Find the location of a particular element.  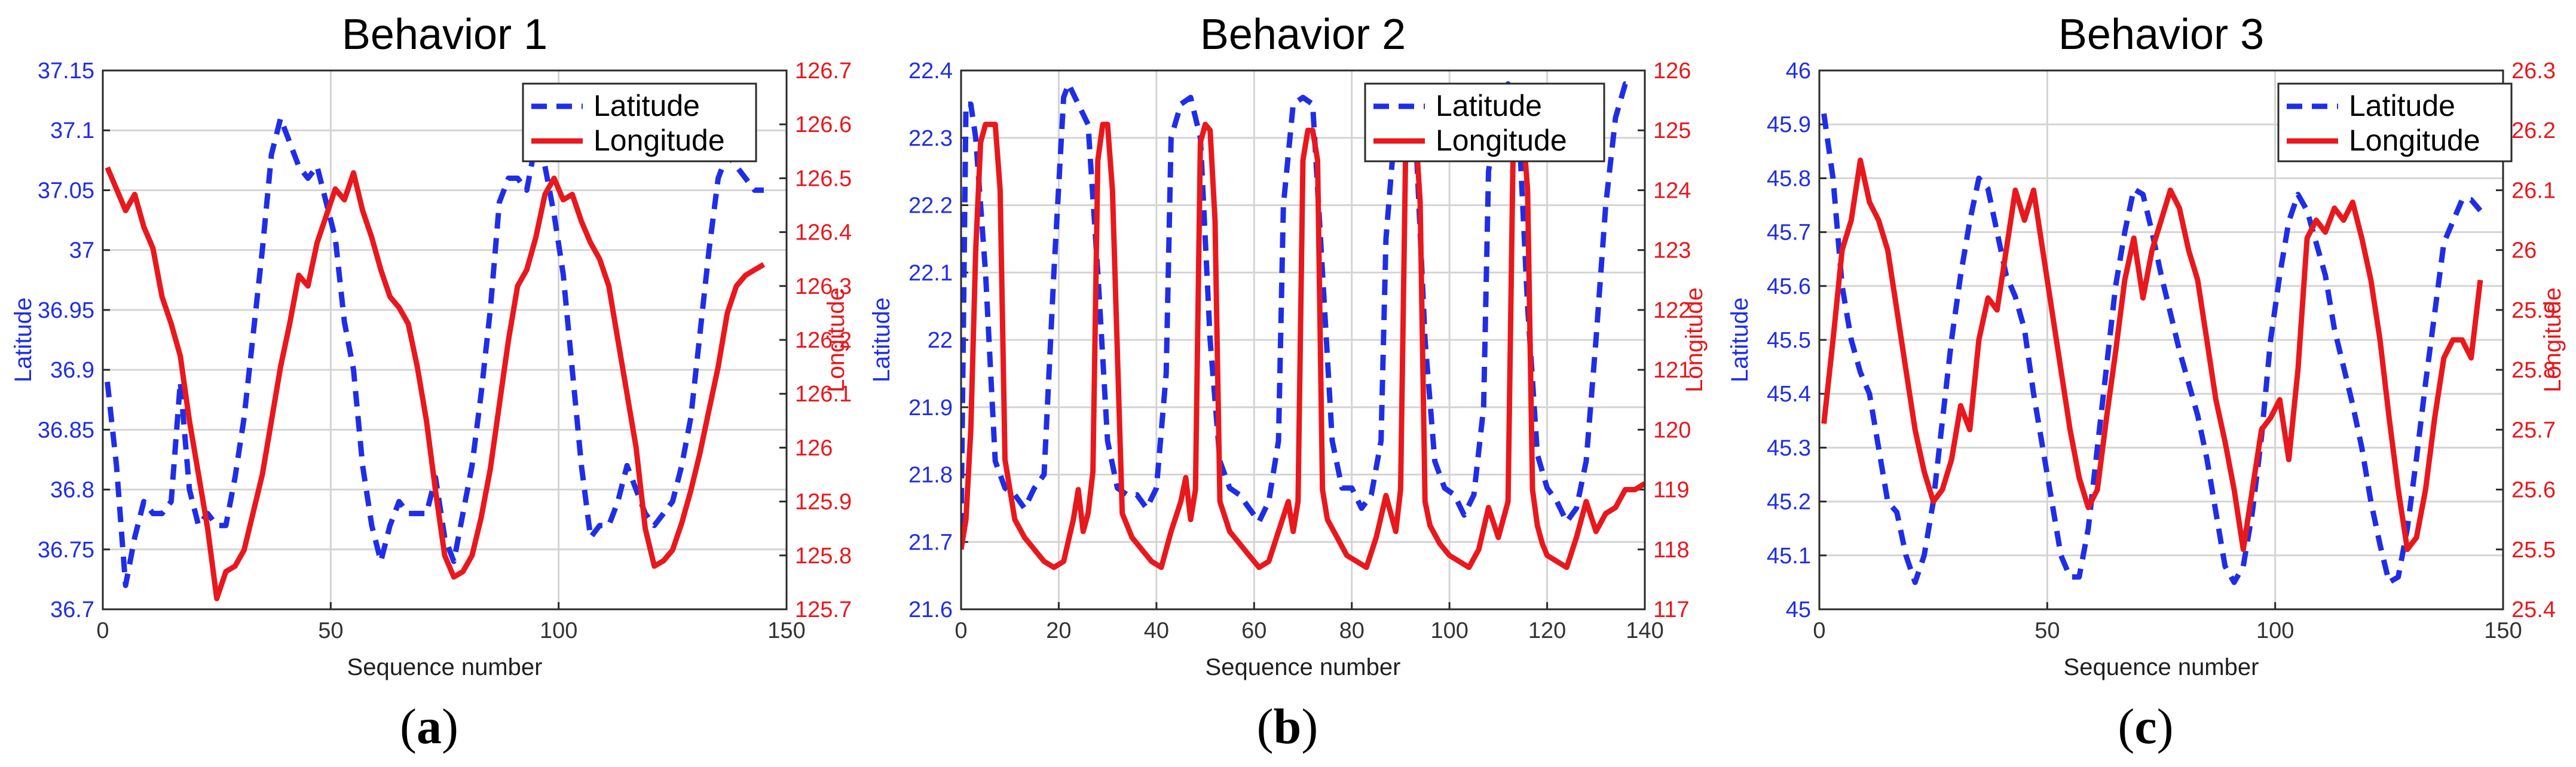

right-y-tick-label: 126.1 is located at coordinates (823, 394).